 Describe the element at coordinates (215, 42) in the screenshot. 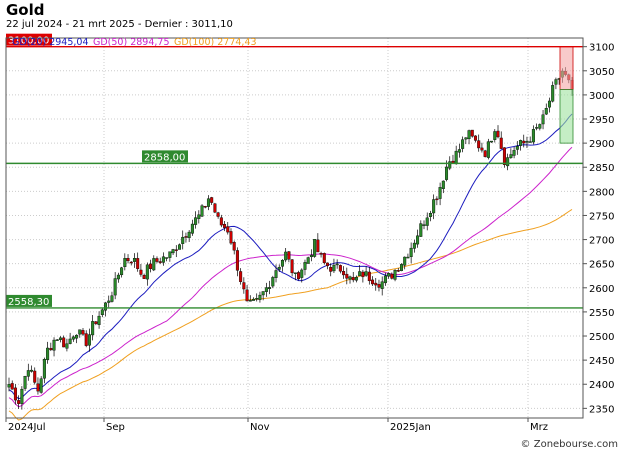

I see `legend-entry: GD(100) 2774,43` at that location.